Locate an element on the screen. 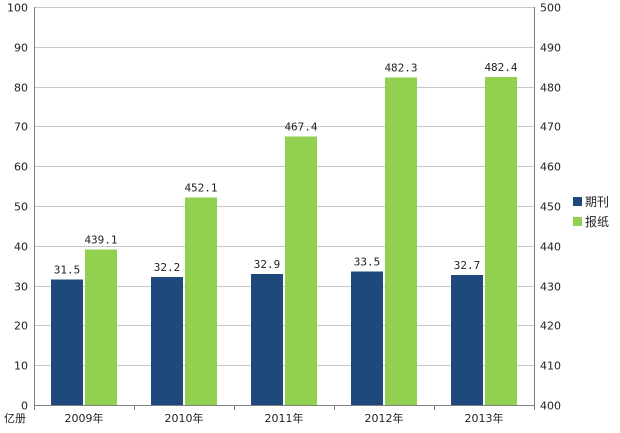 The image size is (620, 433). data-label: 33.5 is located at coordinates (367, 262).